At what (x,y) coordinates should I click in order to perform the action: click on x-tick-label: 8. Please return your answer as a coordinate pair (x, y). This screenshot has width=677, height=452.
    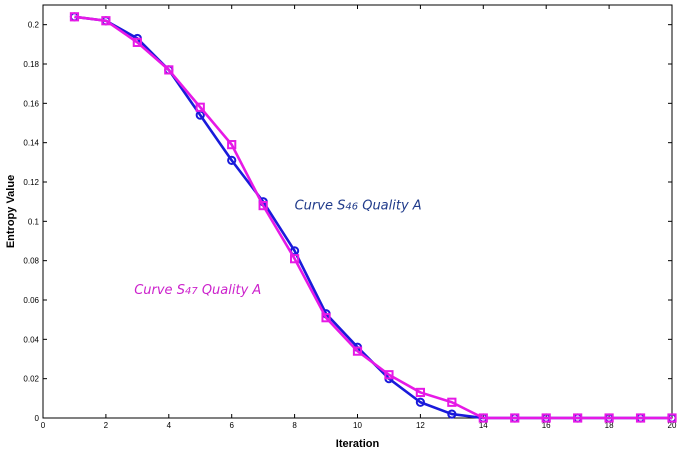
    Looking at the image, I should click on (294, 425).